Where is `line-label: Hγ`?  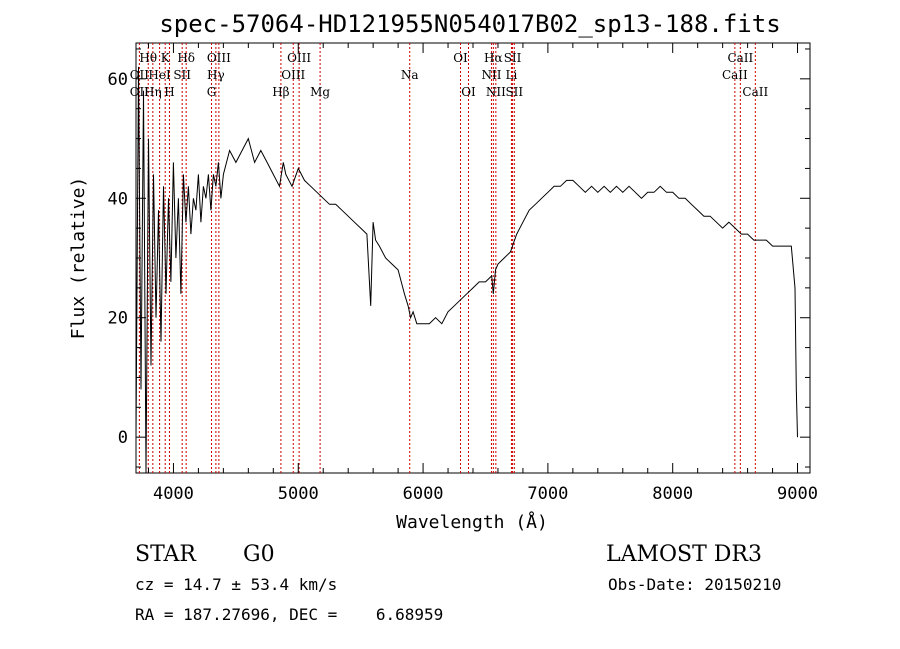 line-label: Hγ is located at coordinates (216, 75).